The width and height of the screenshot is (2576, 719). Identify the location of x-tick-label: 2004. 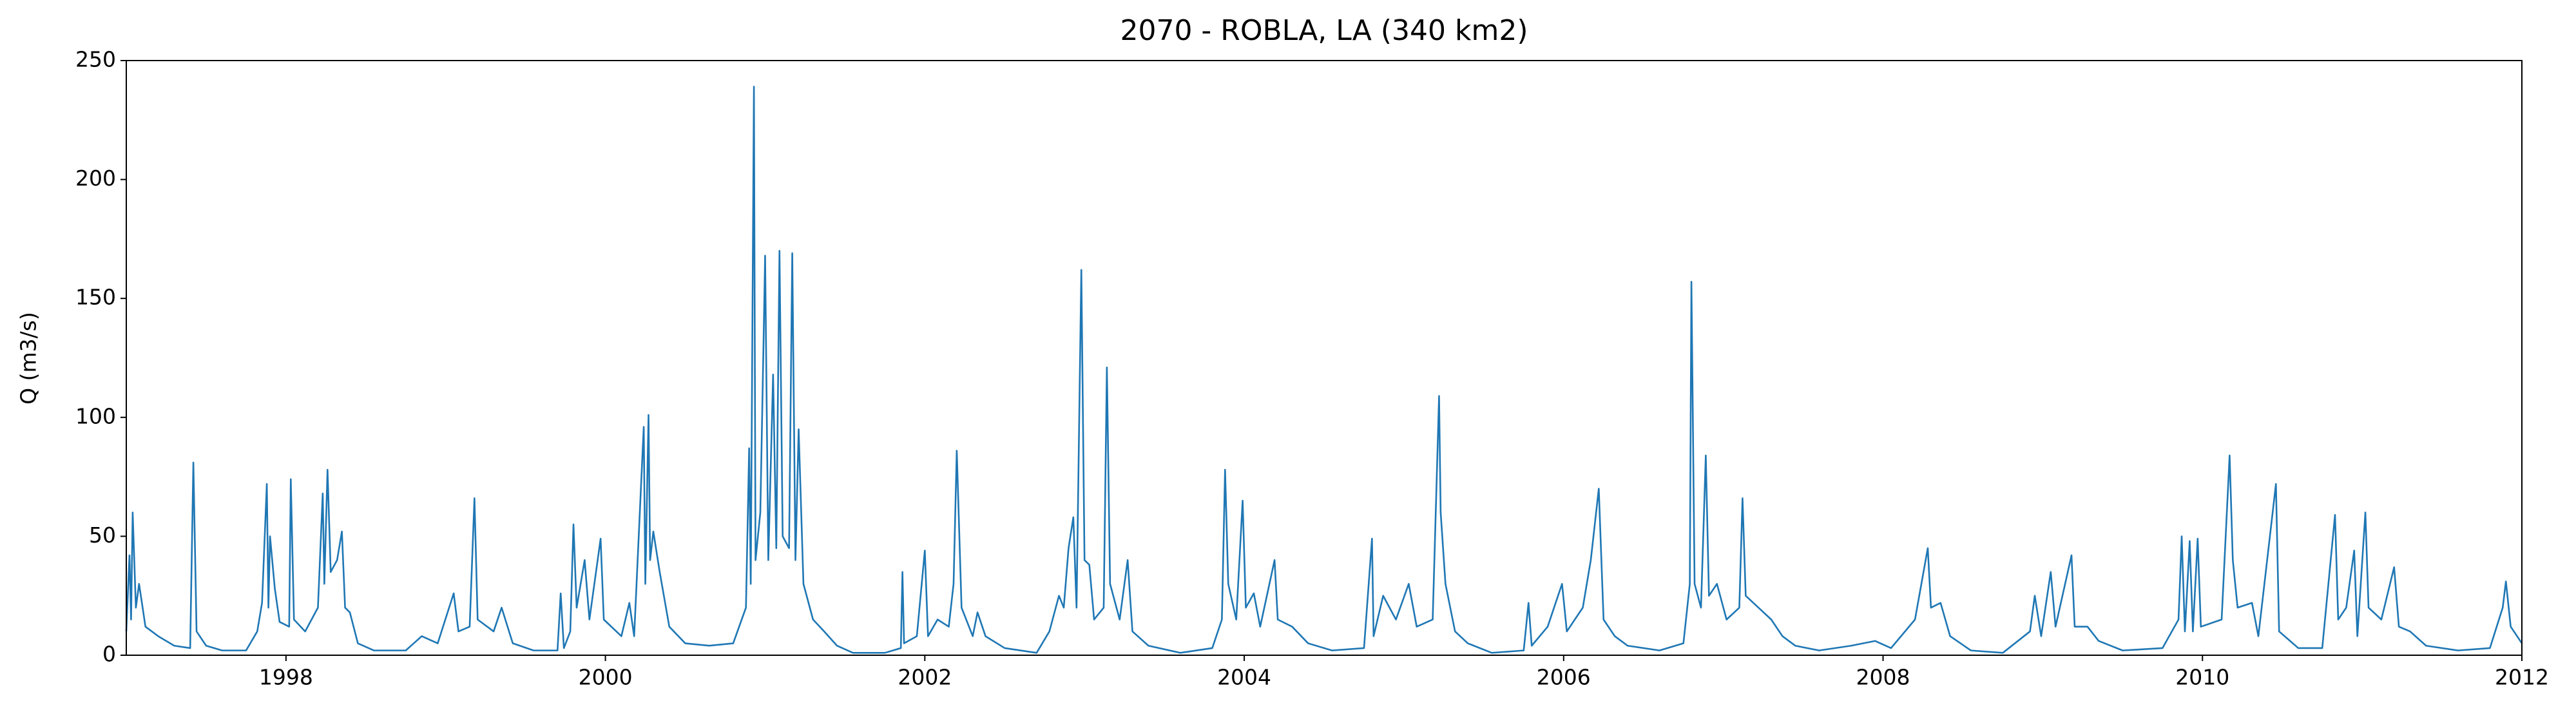
(1244, 677).